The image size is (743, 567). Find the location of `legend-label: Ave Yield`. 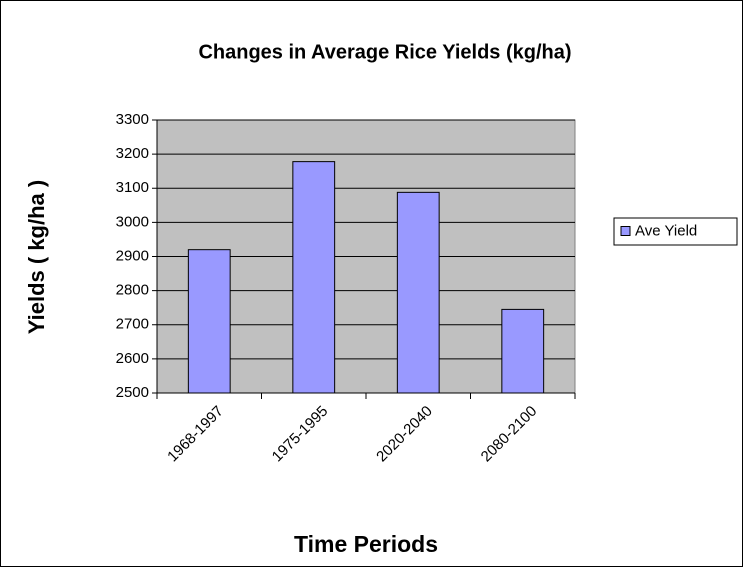

legend-label: Ave Yield is located at coordinates (666, 230).